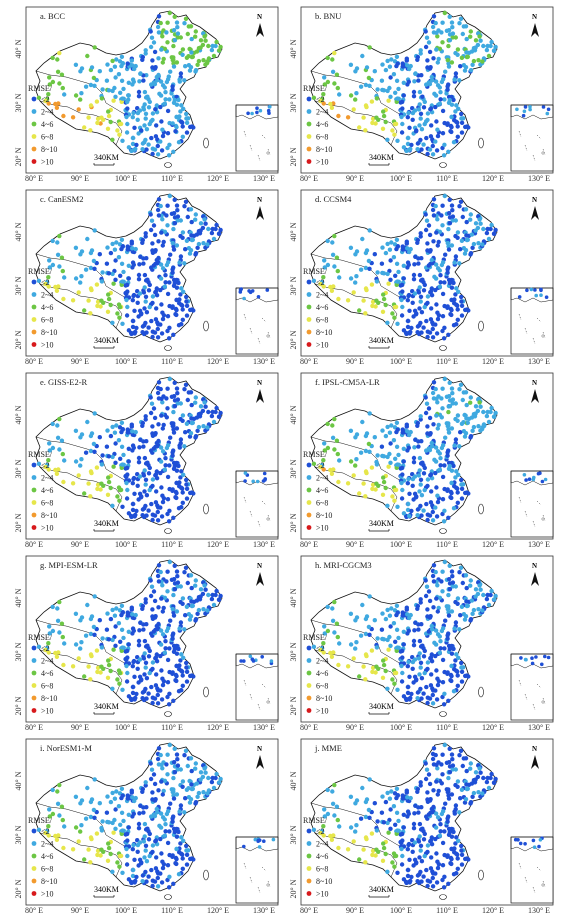  Describe the element at coordinates (404, 634) in the screenshot. I see `country-outline` at that location.